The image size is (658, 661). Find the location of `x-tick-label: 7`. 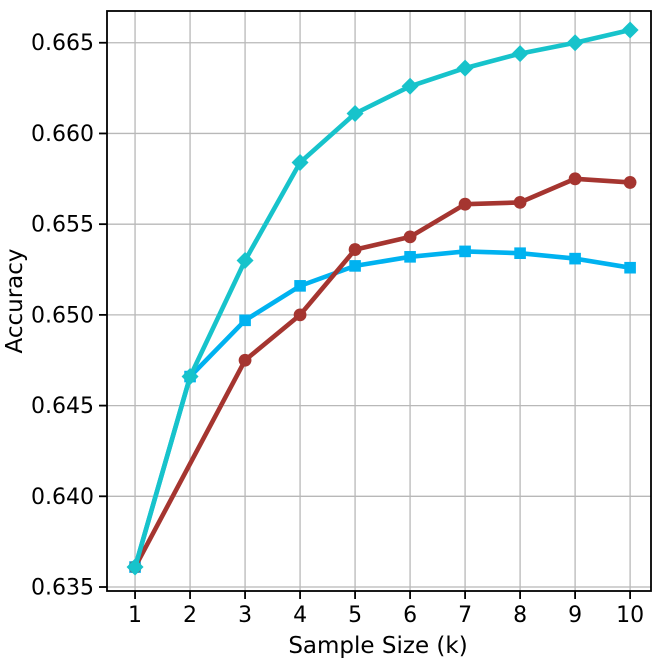

x-tick-label: 7 is located at coordinates (465, 615).